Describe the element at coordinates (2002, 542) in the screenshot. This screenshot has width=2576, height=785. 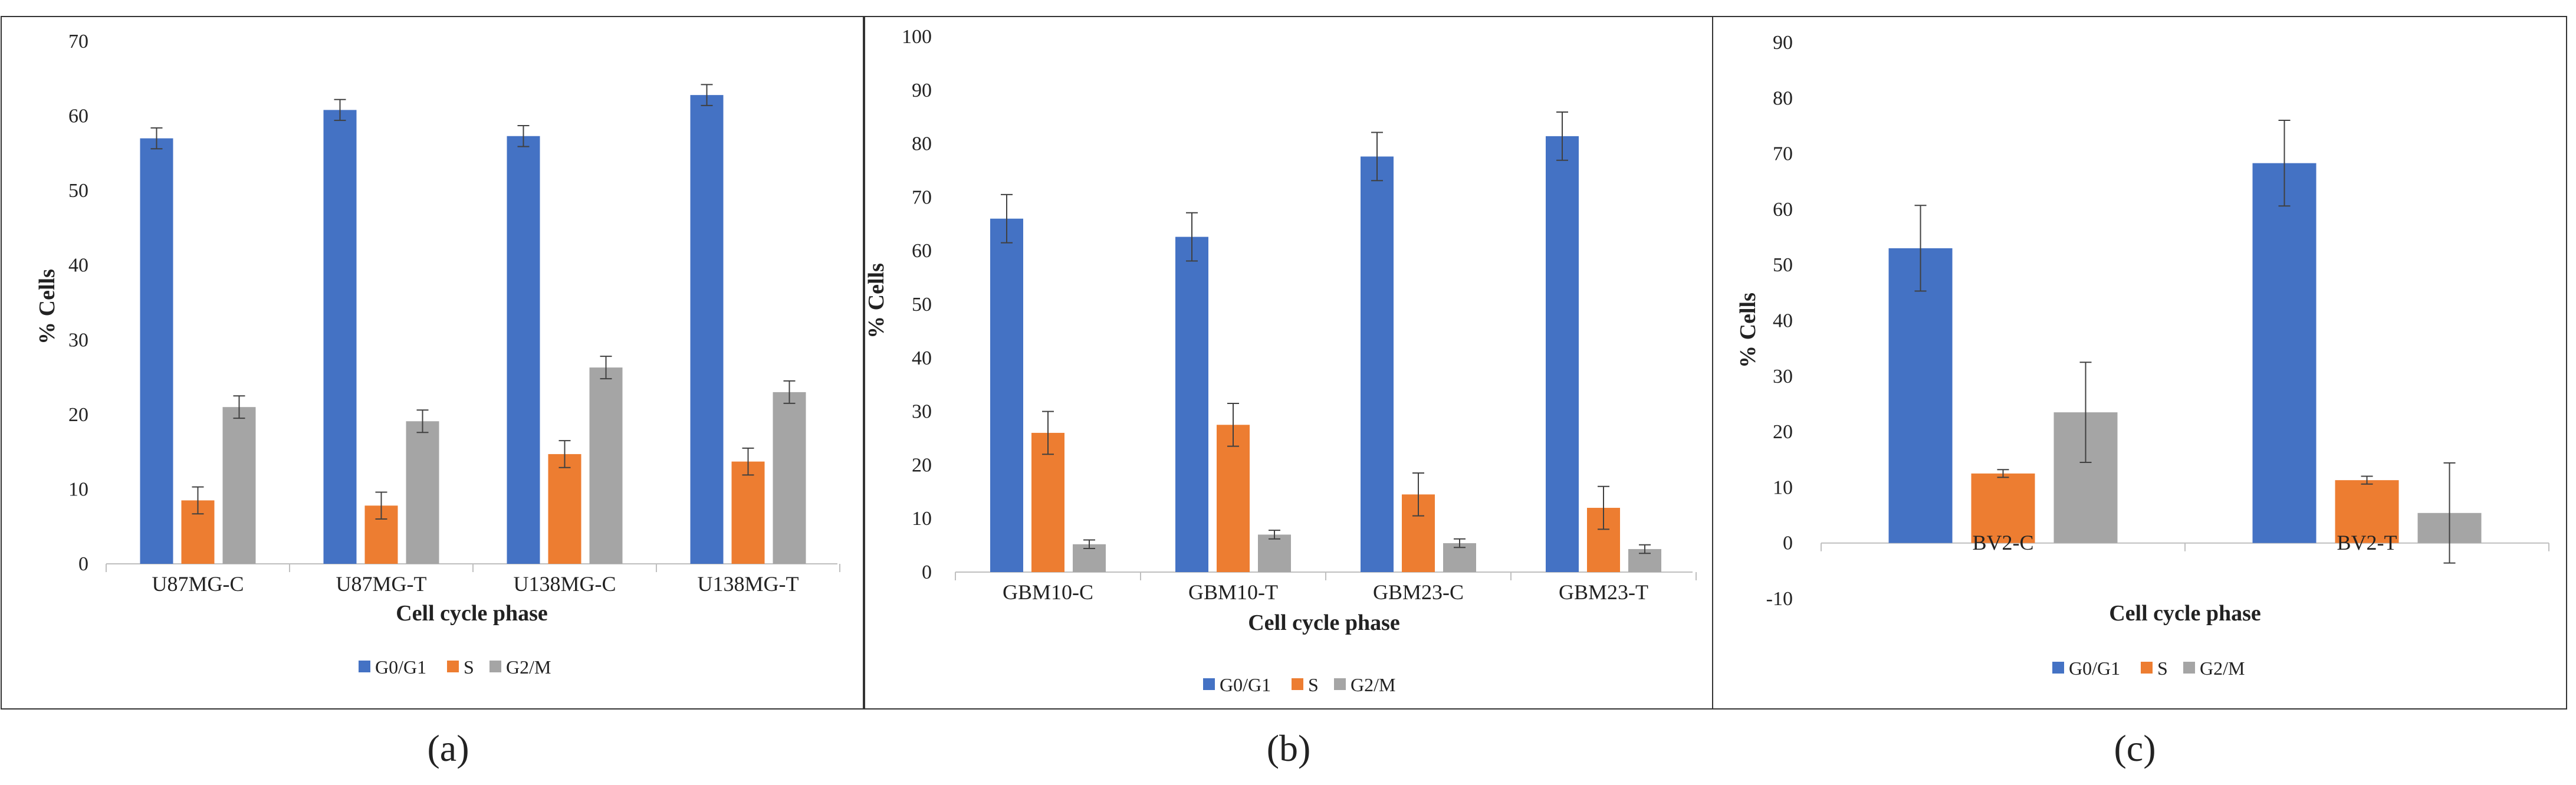
I see `category-label: BV2-C` at that location.